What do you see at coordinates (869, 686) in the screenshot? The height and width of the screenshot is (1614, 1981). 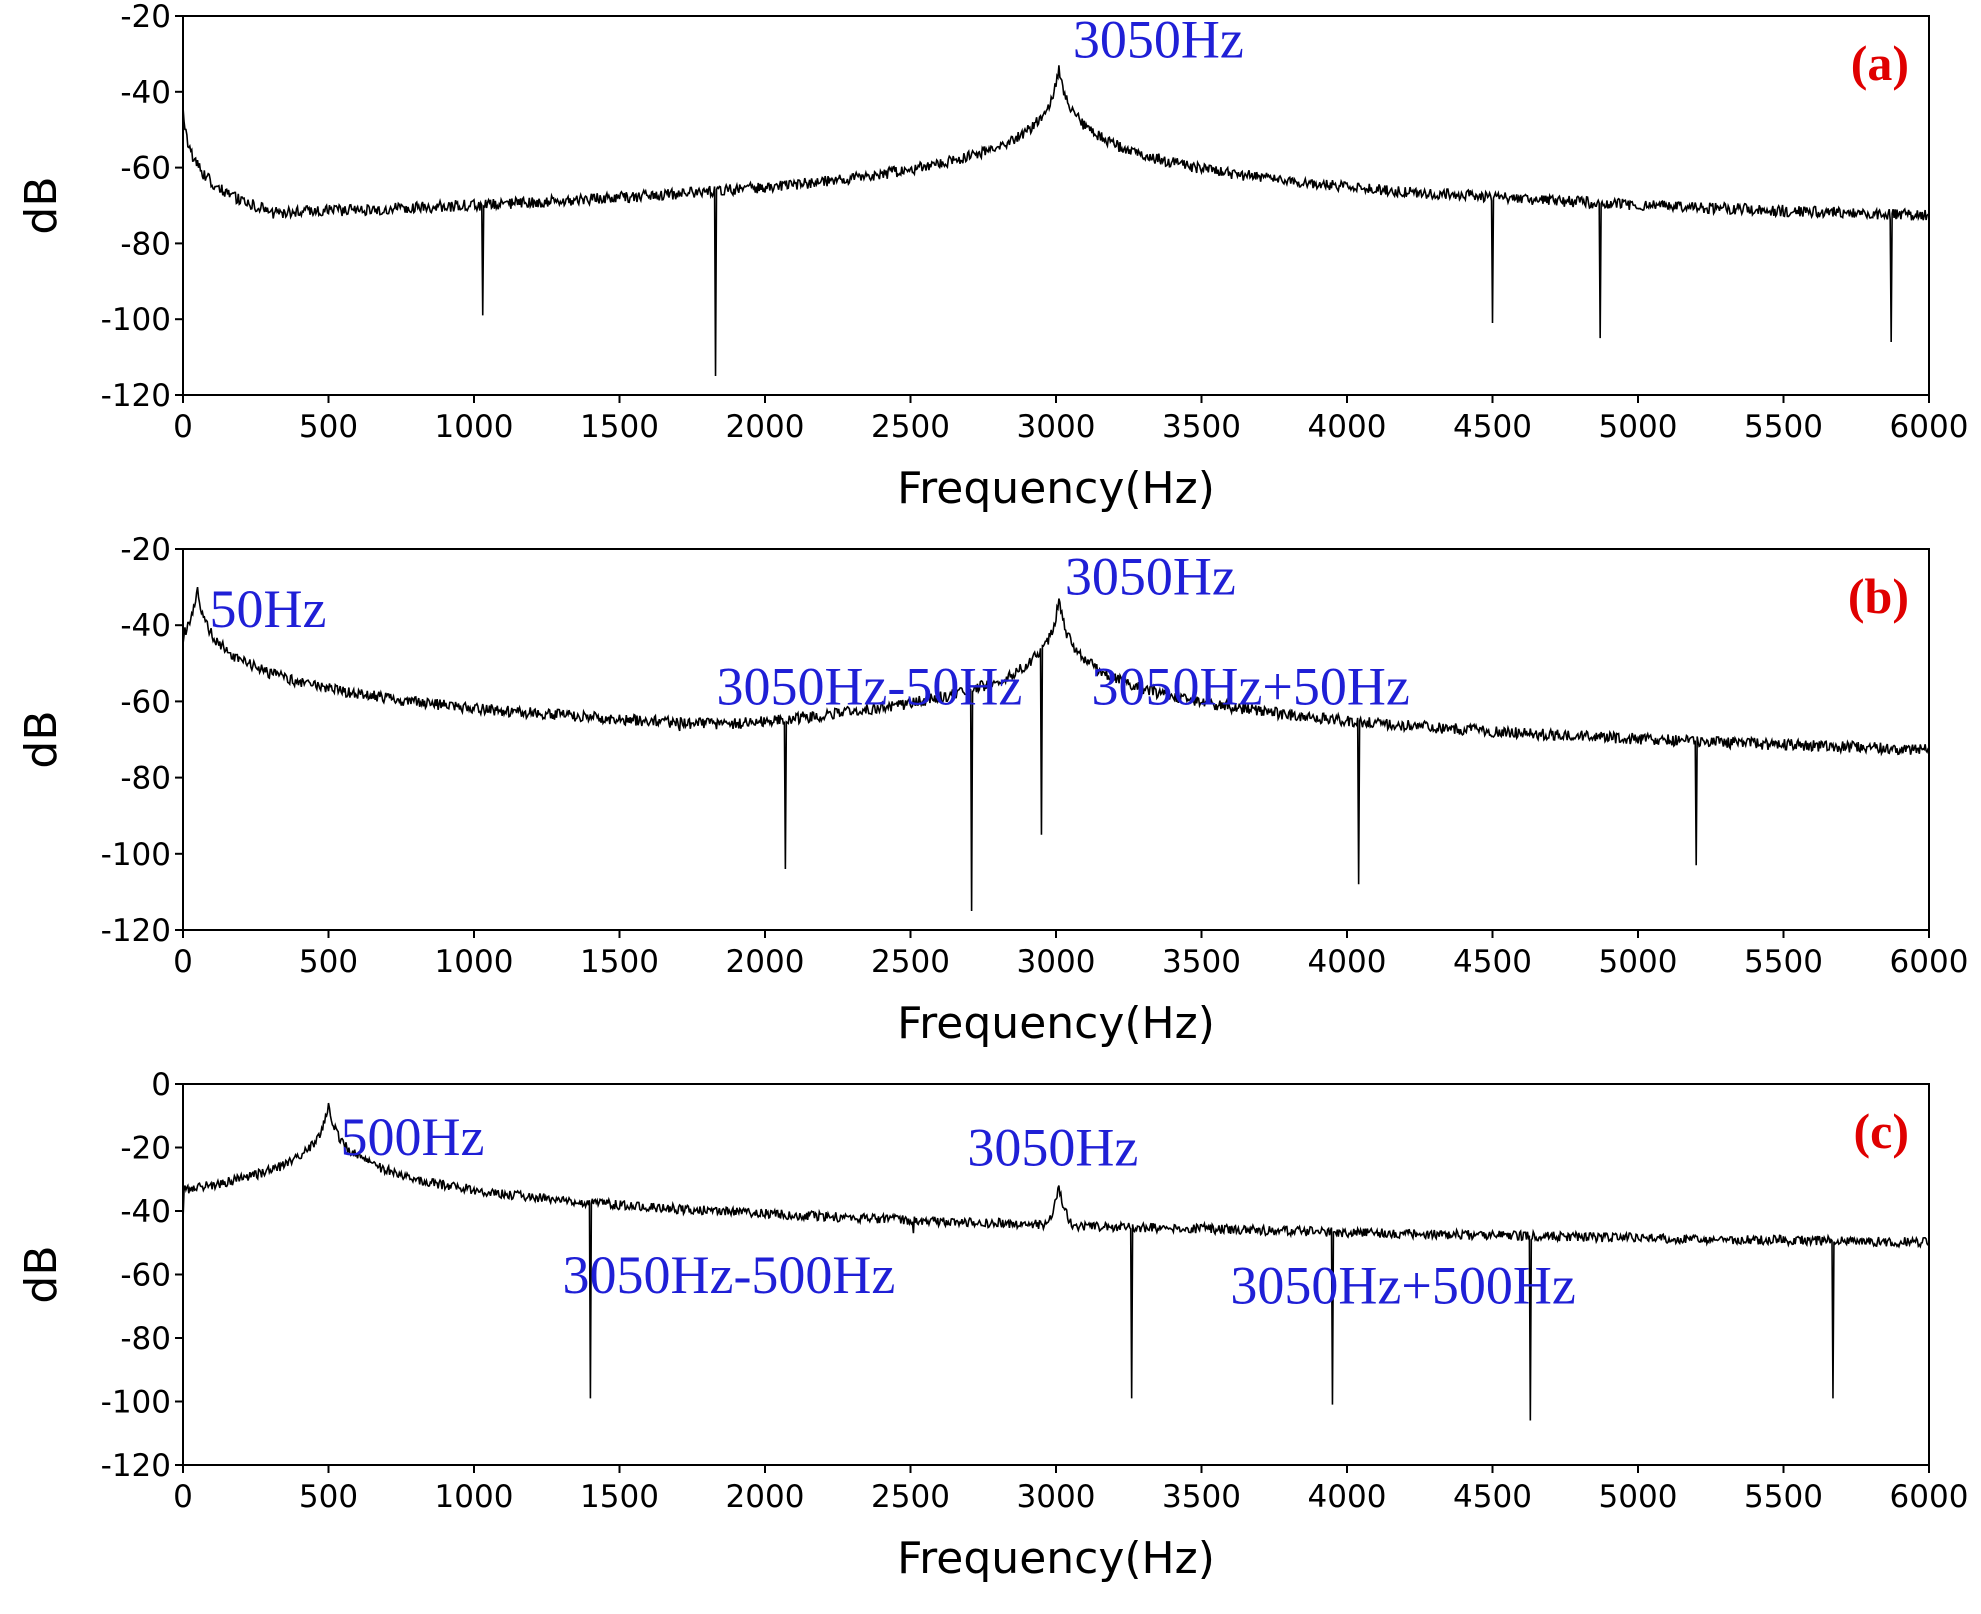 I see `peak-annotation: 3050Hz-50Hz` at bounding box center [869, 686].